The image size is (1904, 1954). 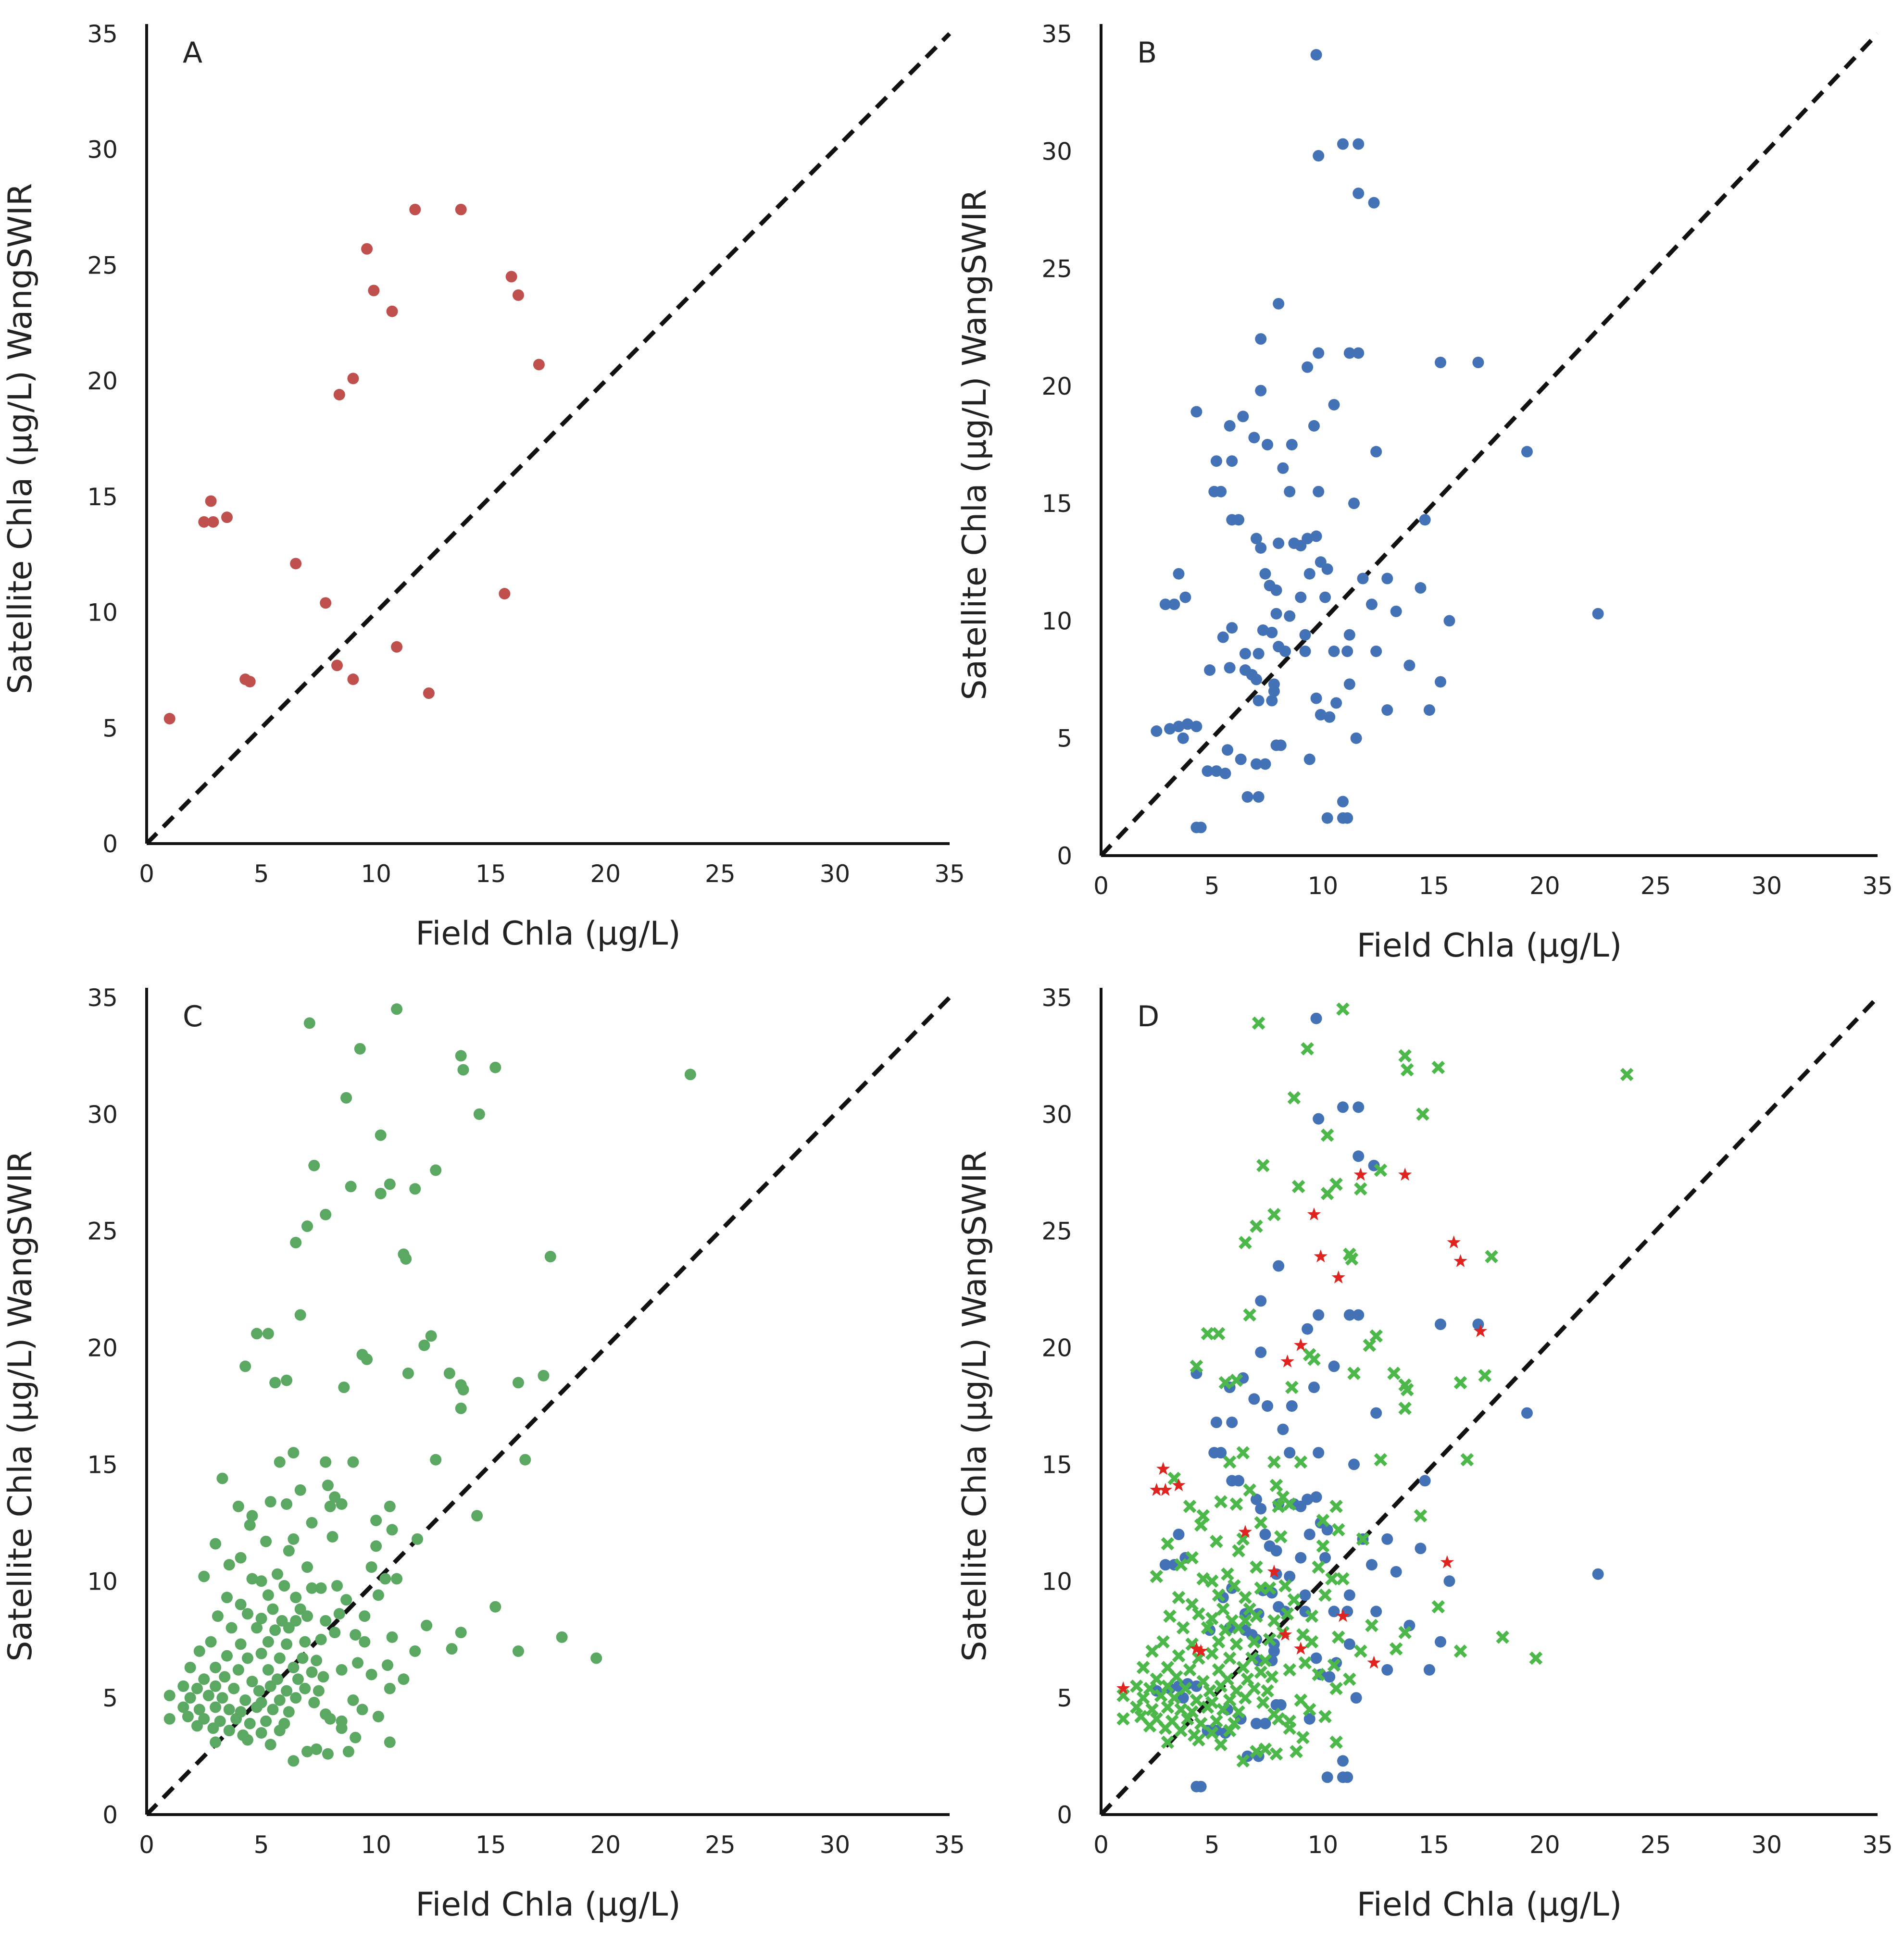 What do you see at coordinates (261, 1845) in the screenshot?
I see `x-tick-label: 5` at bounding box center [261, 1845].